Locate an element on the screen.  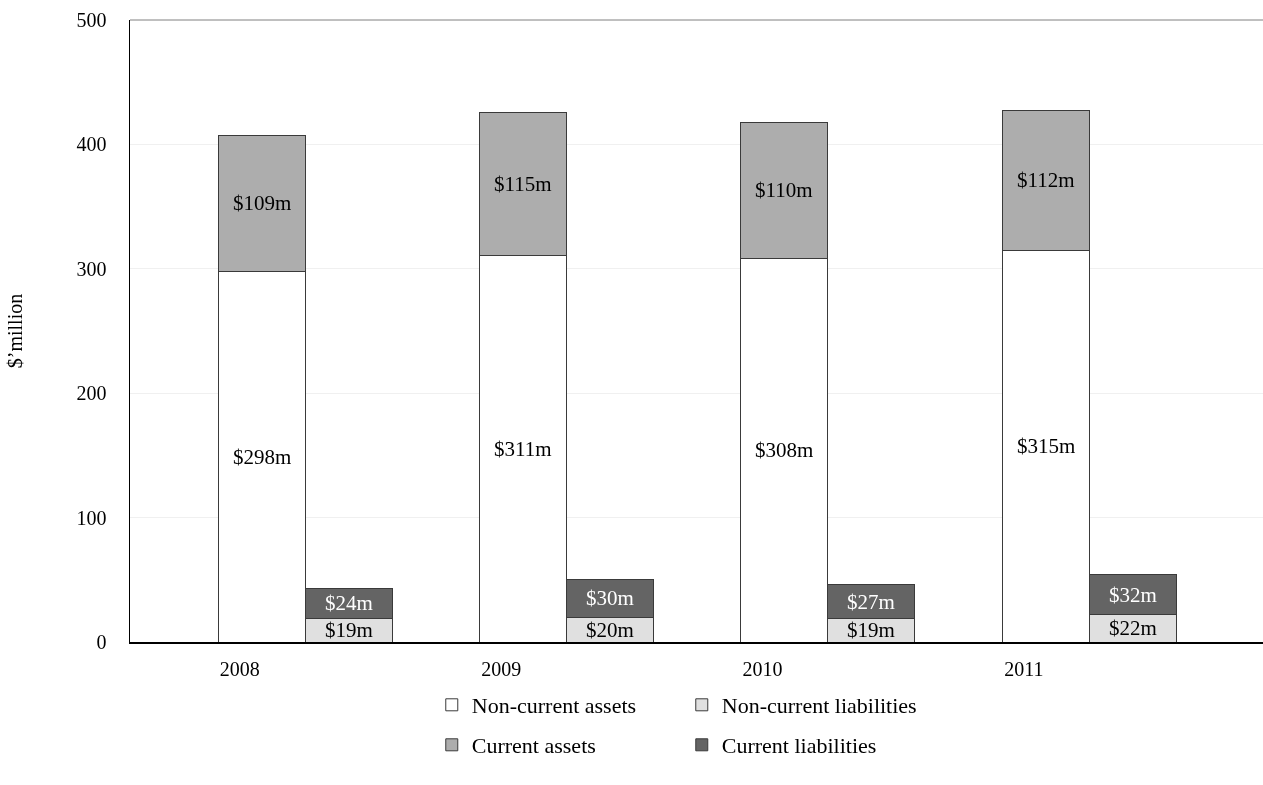
data-label: $298m is located at coordinates (262, 457).